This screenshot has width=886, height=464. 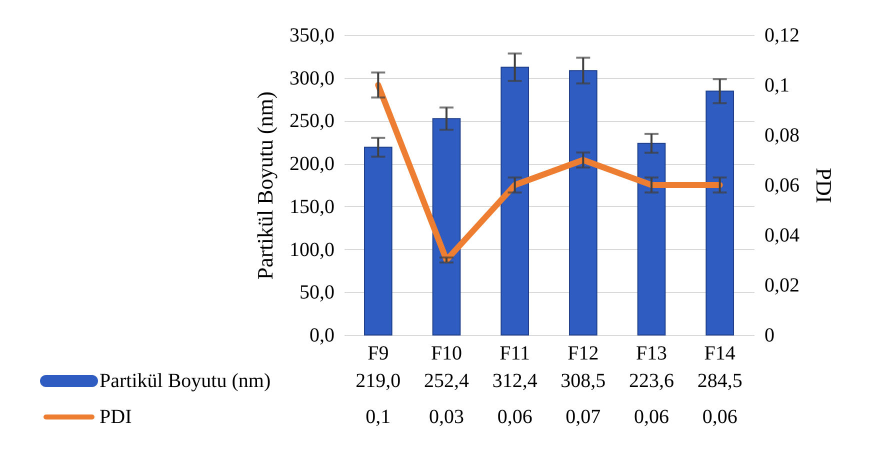 What do you see at coordinates (583, 417) in the screenshot?
I see `data-label: 0,07` at bounding box center [583, 417].